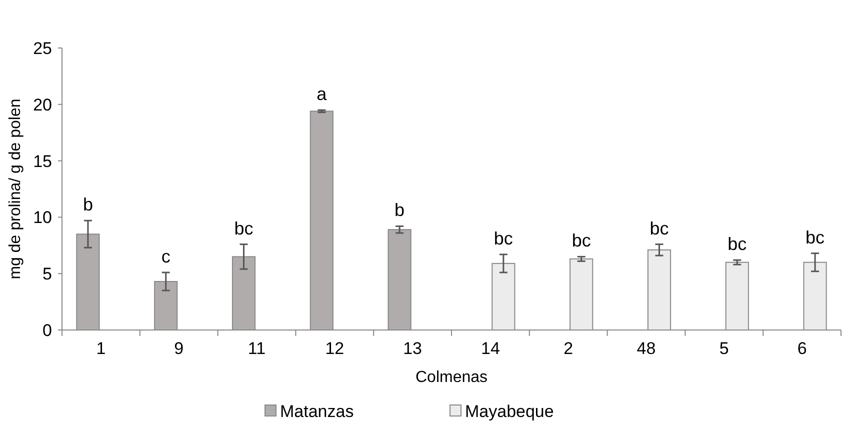 This screenshot has width=853, height=439. Describe the element at coordinates (15, 189) in the screenshot. I see `y-axis-title: mg de prolina/ g de polen` at that location.